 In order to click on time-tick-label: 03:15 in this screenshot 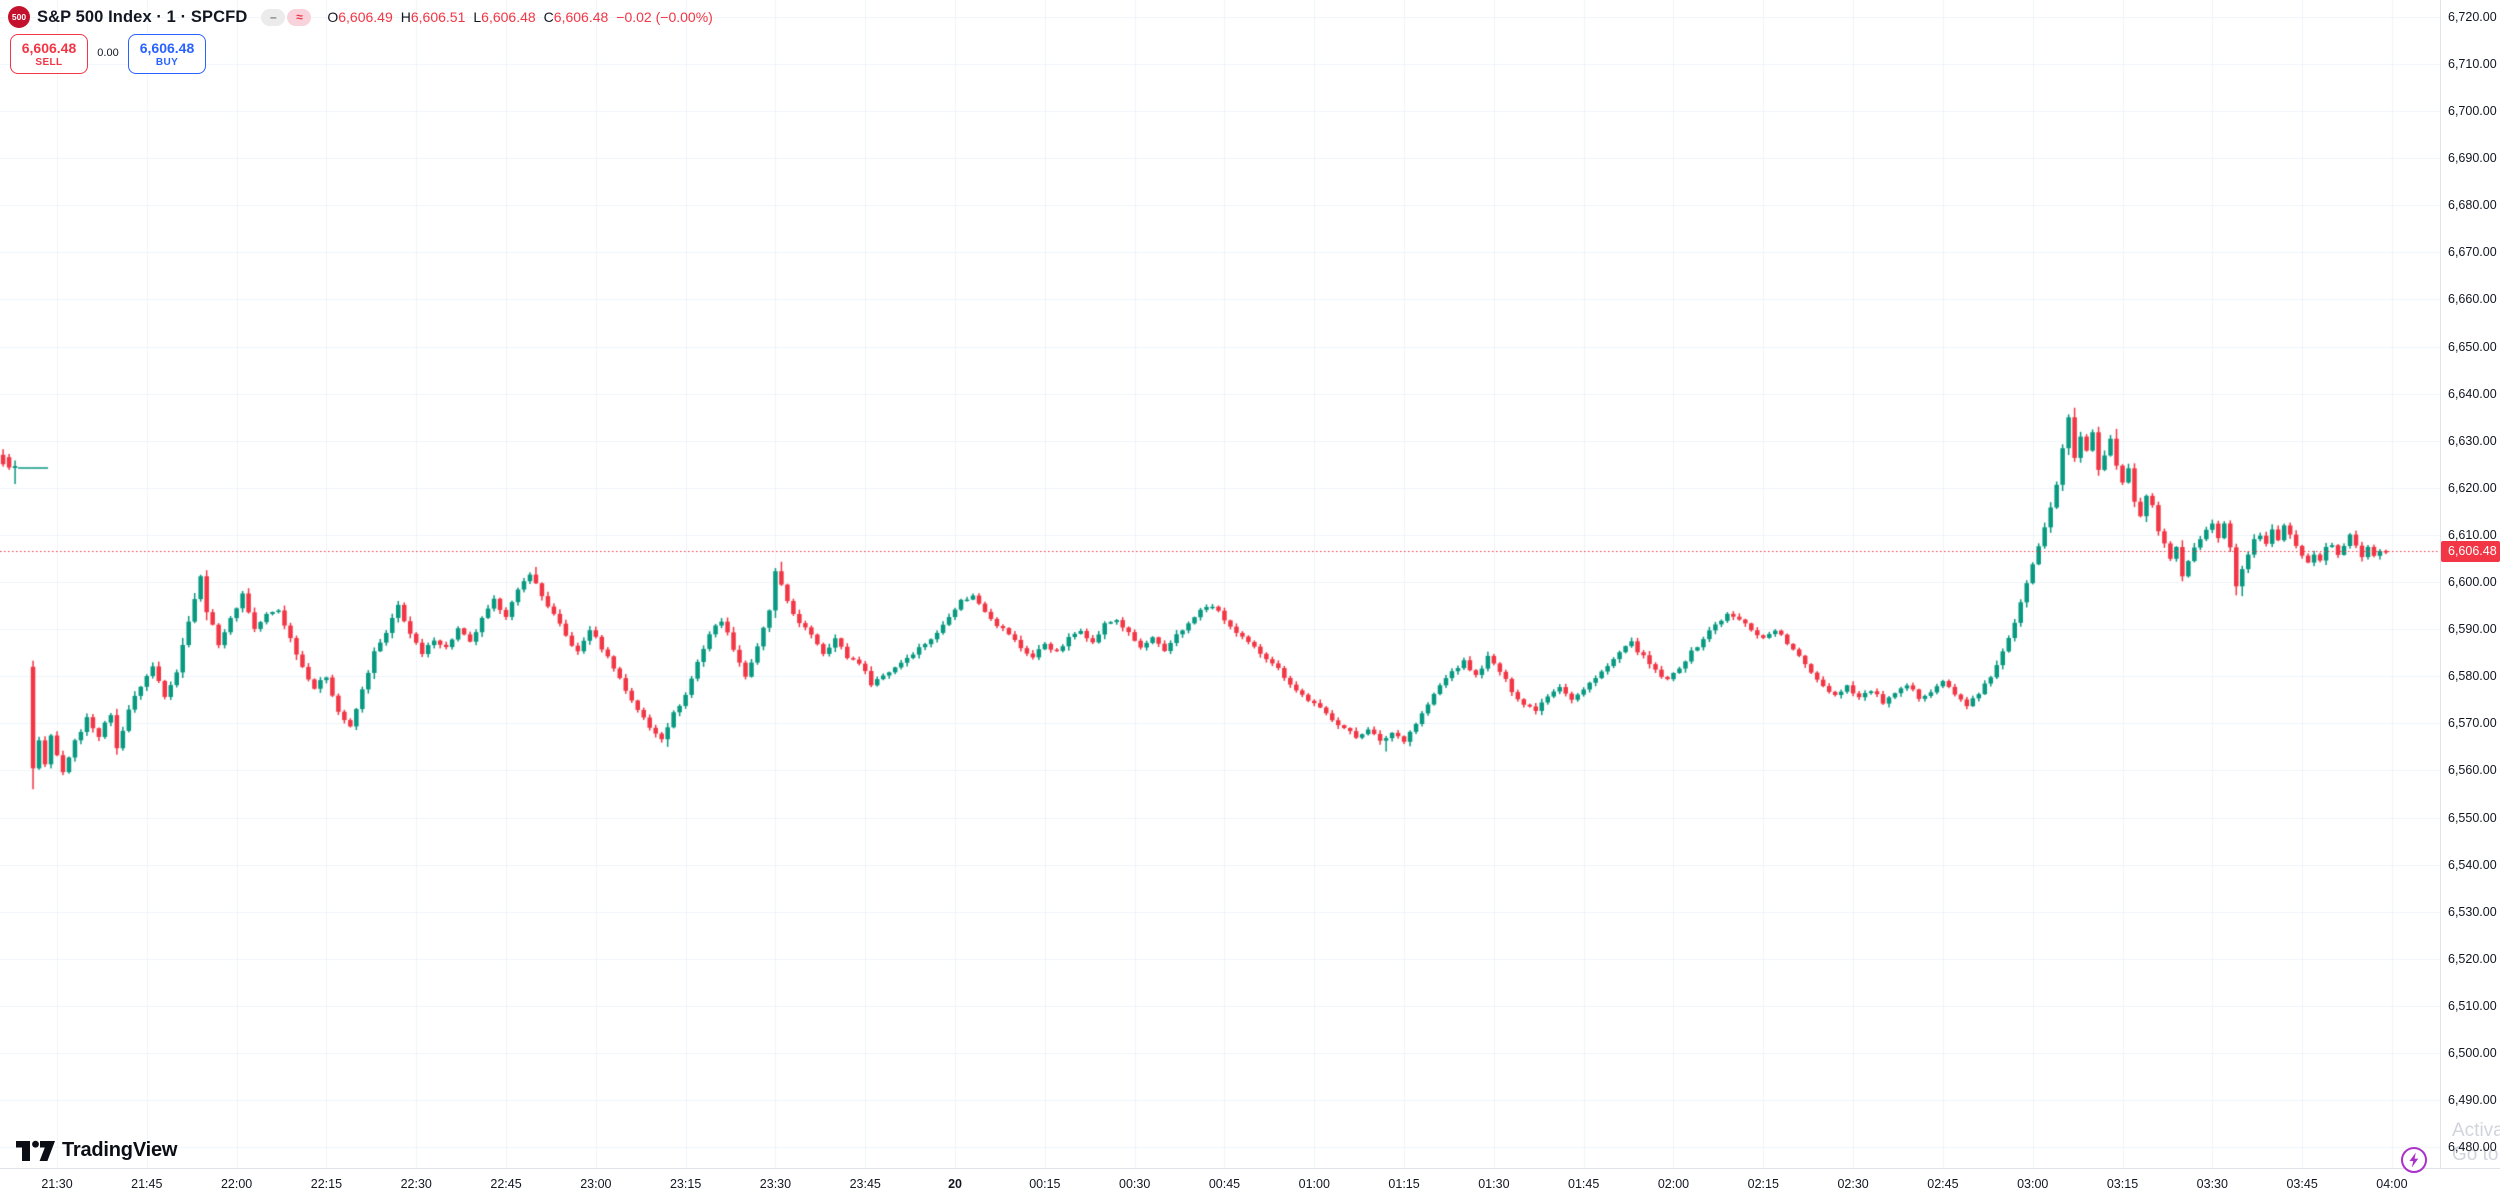, I will do `click(2122, 1184)`.